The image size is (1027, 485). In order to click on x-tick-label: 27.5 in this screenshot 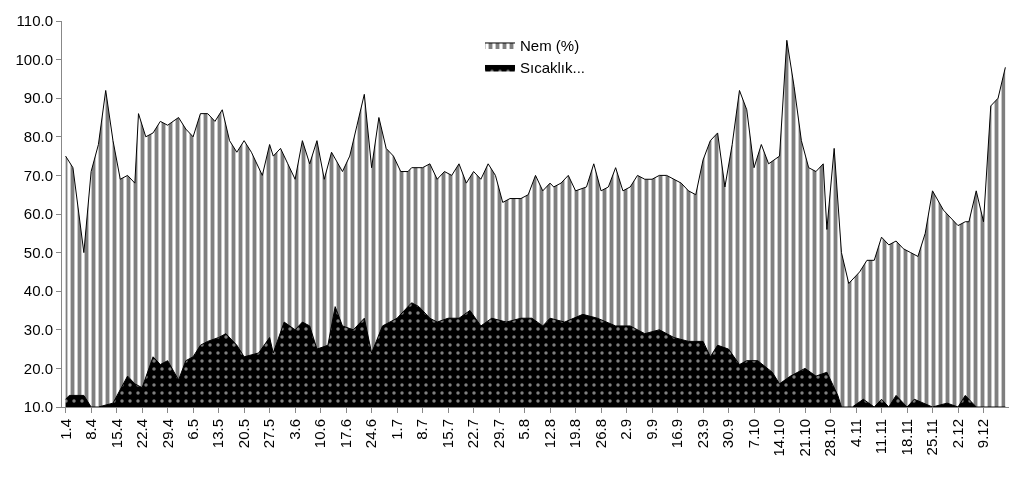, I will do `click(269, 434)`.